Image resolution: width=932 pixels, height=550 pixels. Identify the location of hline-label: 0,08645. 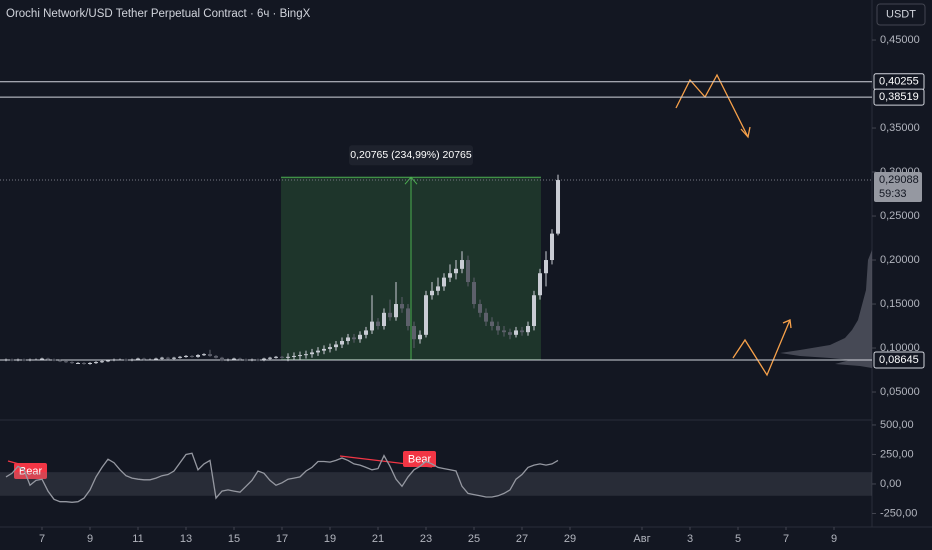
(899, 360).